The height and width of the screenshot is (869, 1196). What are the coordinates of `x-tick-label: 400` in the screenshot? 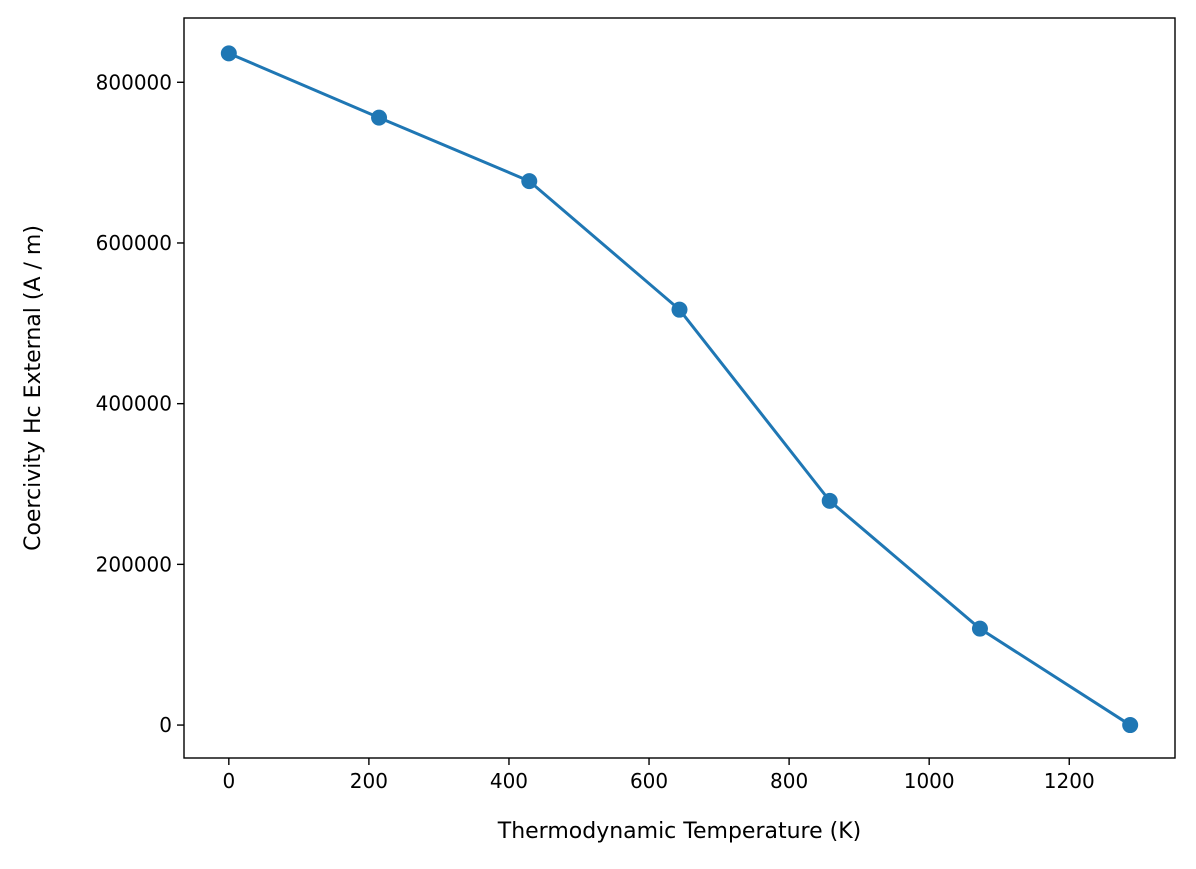 It's located at (509, 781).